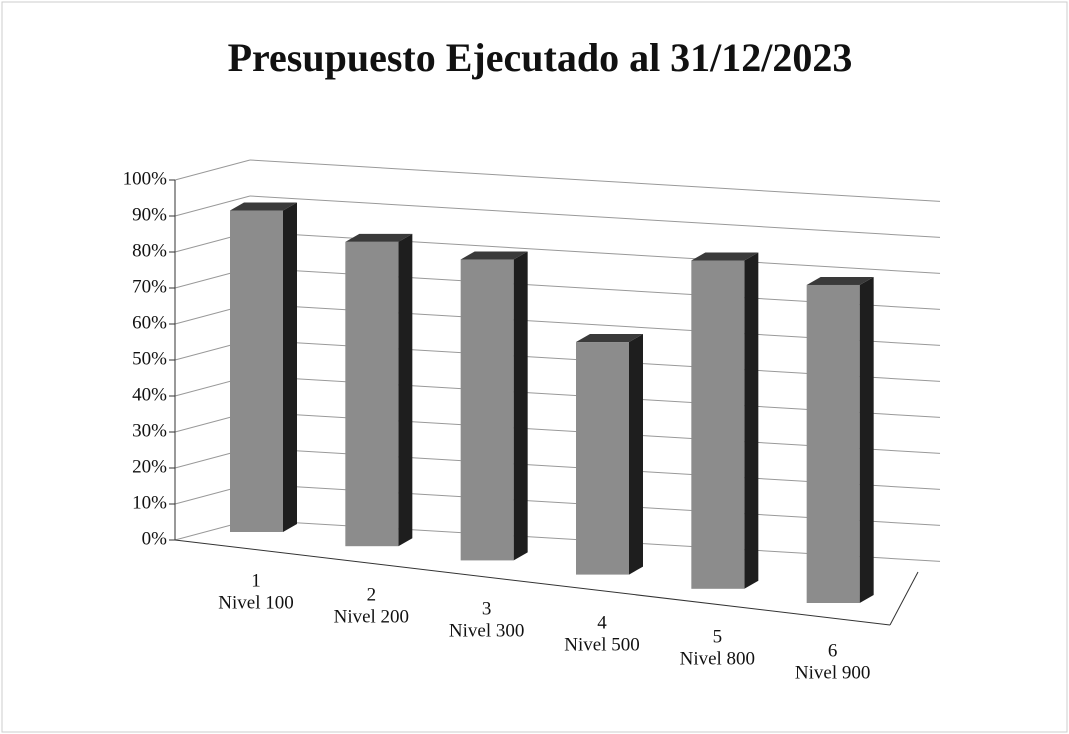  Describe the element at coordinates (256, 580) in the screenshot. I see `x-tick-label: 1` at that location.